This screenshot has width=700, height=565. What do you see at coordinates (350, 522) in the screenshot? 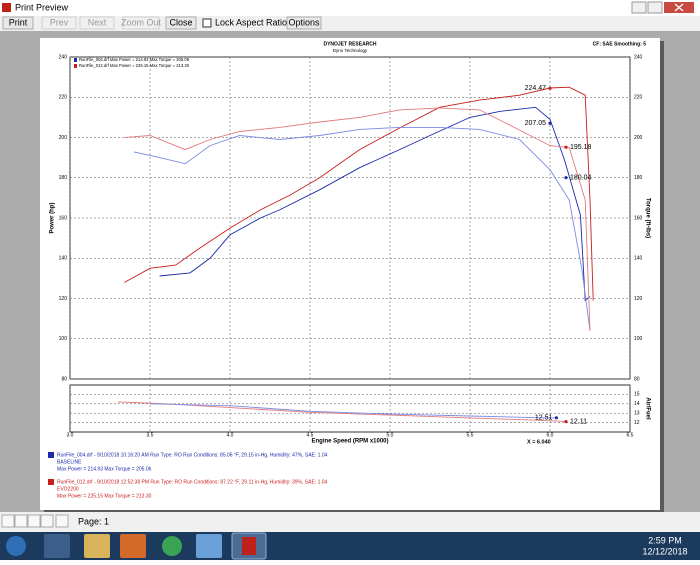
I see `status-bar` at bounding box center [350, 522].